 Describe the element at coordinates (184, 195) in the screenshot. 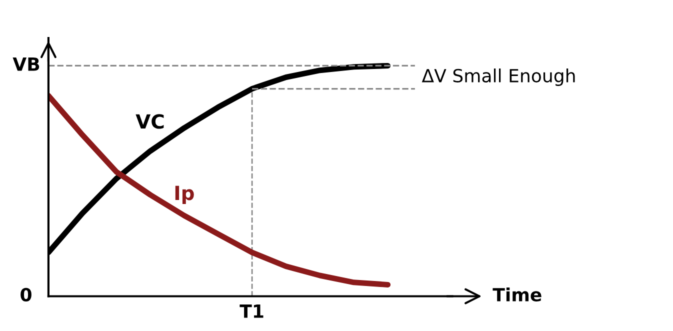

I see `series-label: Ip` at that location.